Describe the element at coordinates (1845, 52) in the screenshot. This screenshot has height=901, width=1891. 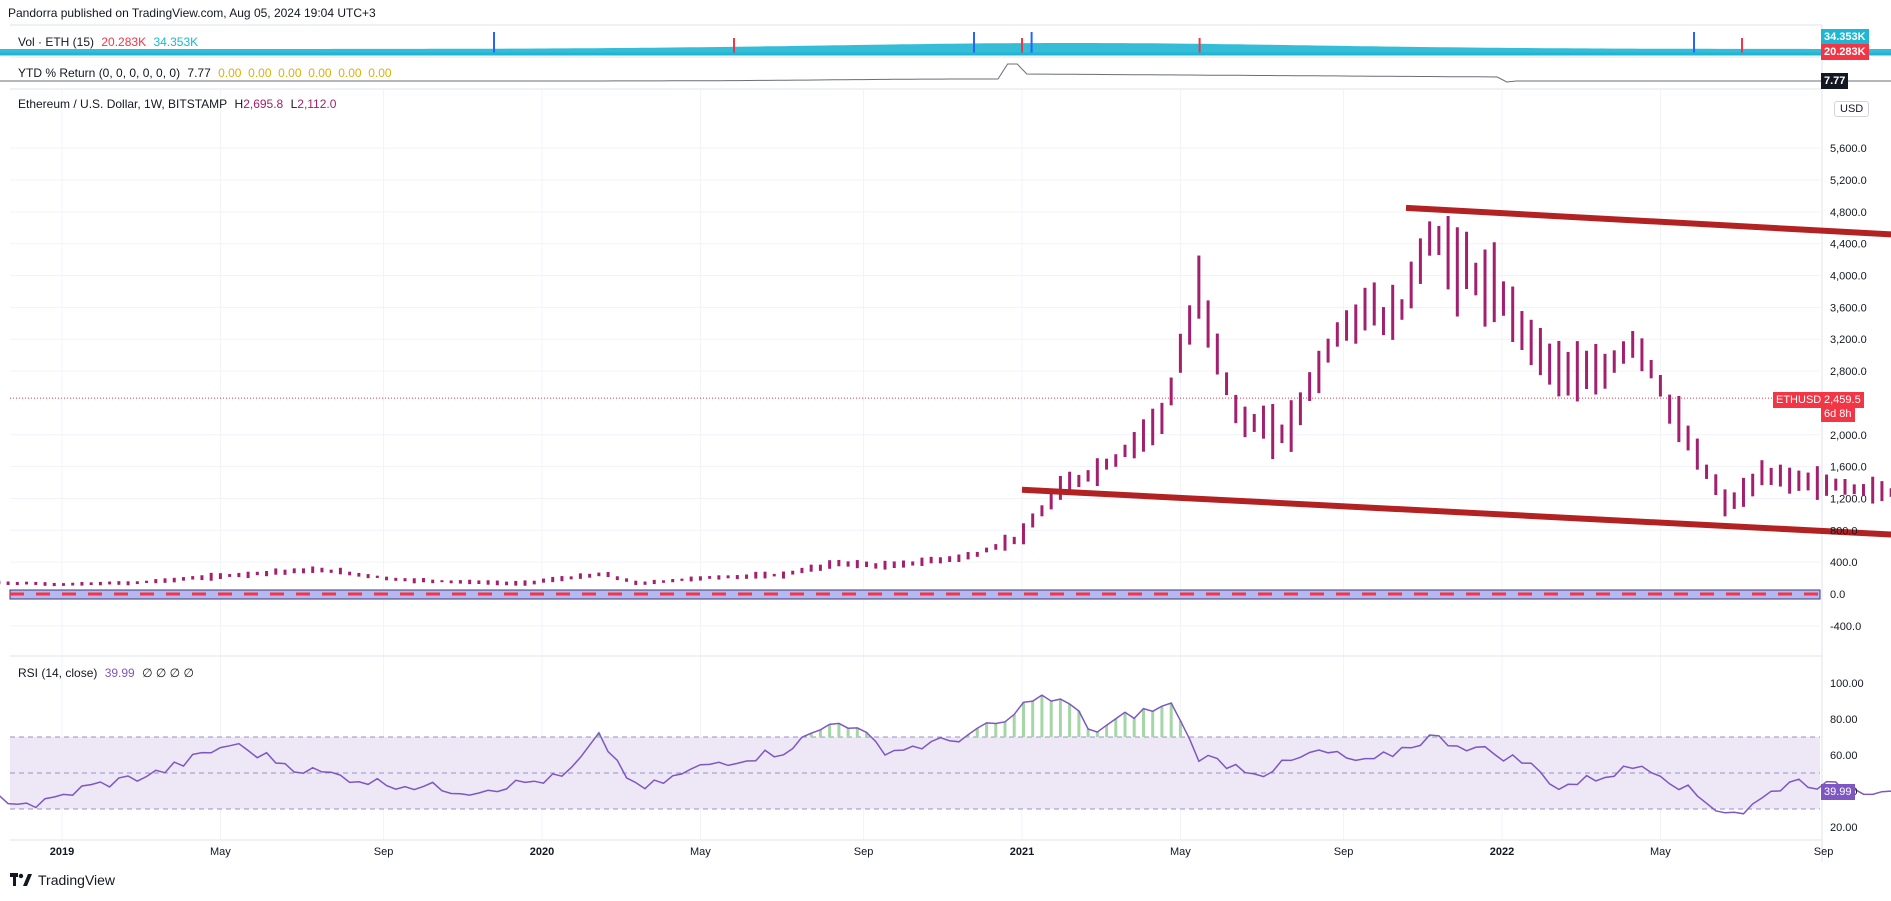
I see `volume-sell-badge: 20.283K` at that location.